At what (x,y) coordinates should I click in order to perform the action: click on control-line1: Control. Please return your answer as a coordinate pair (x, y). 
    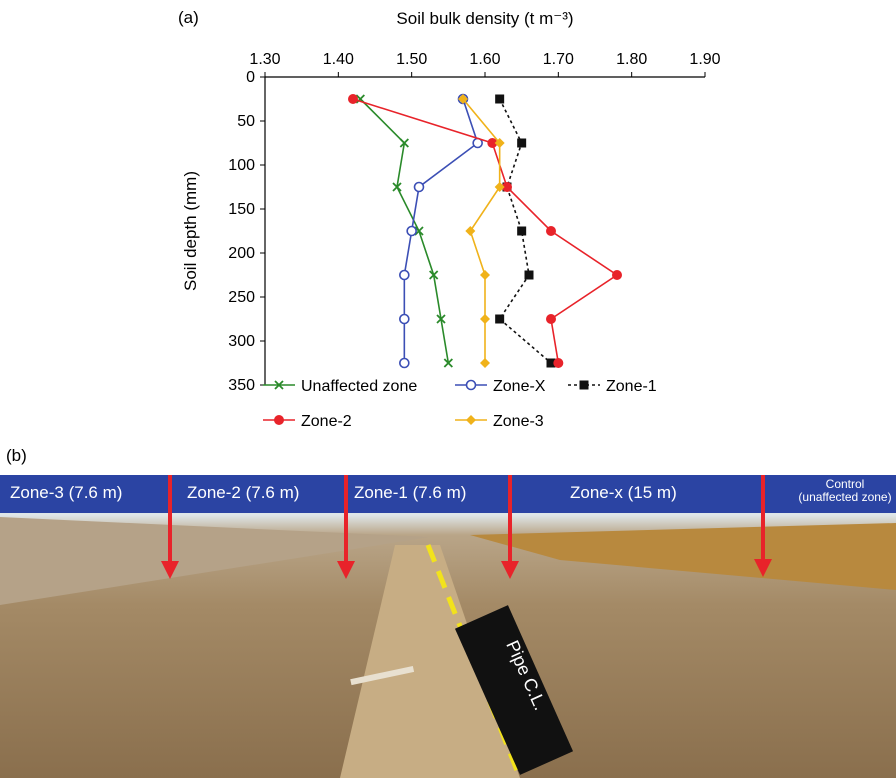
    Looking at the image, I should click on (845, 484).